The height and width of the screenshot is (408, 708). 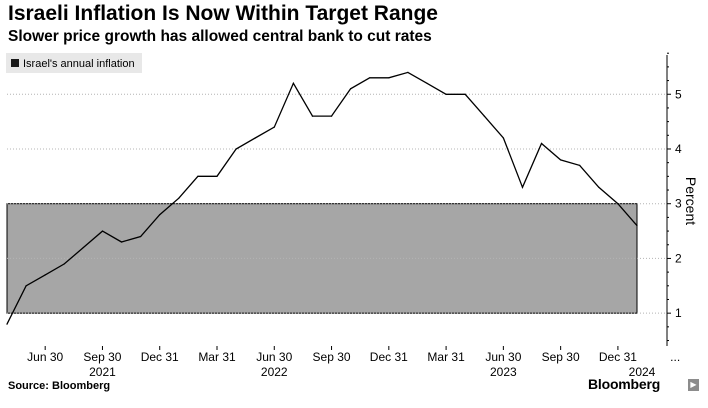 What do you see at coordinates (693, 385) in the screenshot?
I see `brand-icon: ▶` at bounding box center [693, 385].